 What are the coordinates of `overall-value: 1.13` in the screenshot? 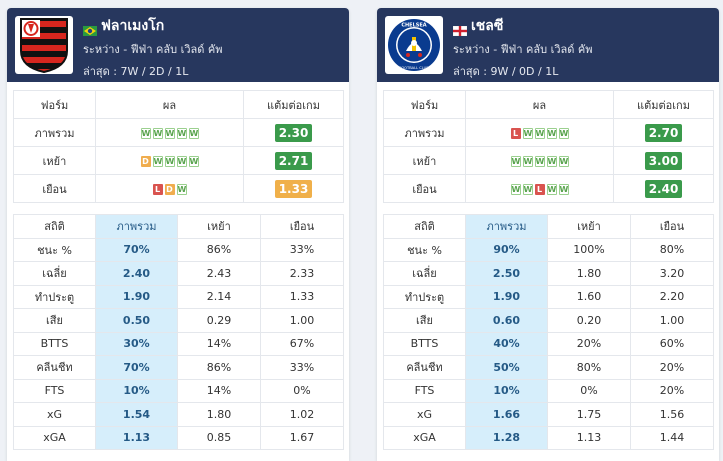 It's located at (136, 437).